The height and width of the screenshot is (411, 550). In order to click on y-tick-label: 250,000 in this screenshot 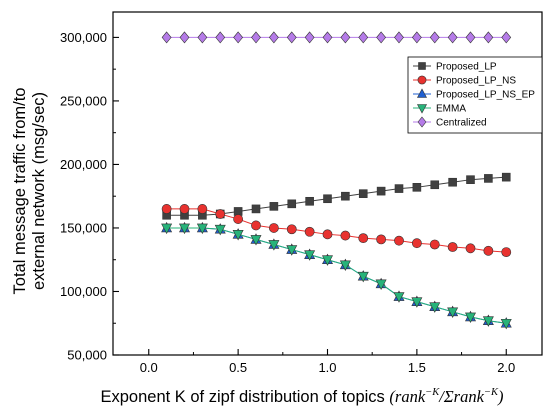, I will do `click(83, 100)`.